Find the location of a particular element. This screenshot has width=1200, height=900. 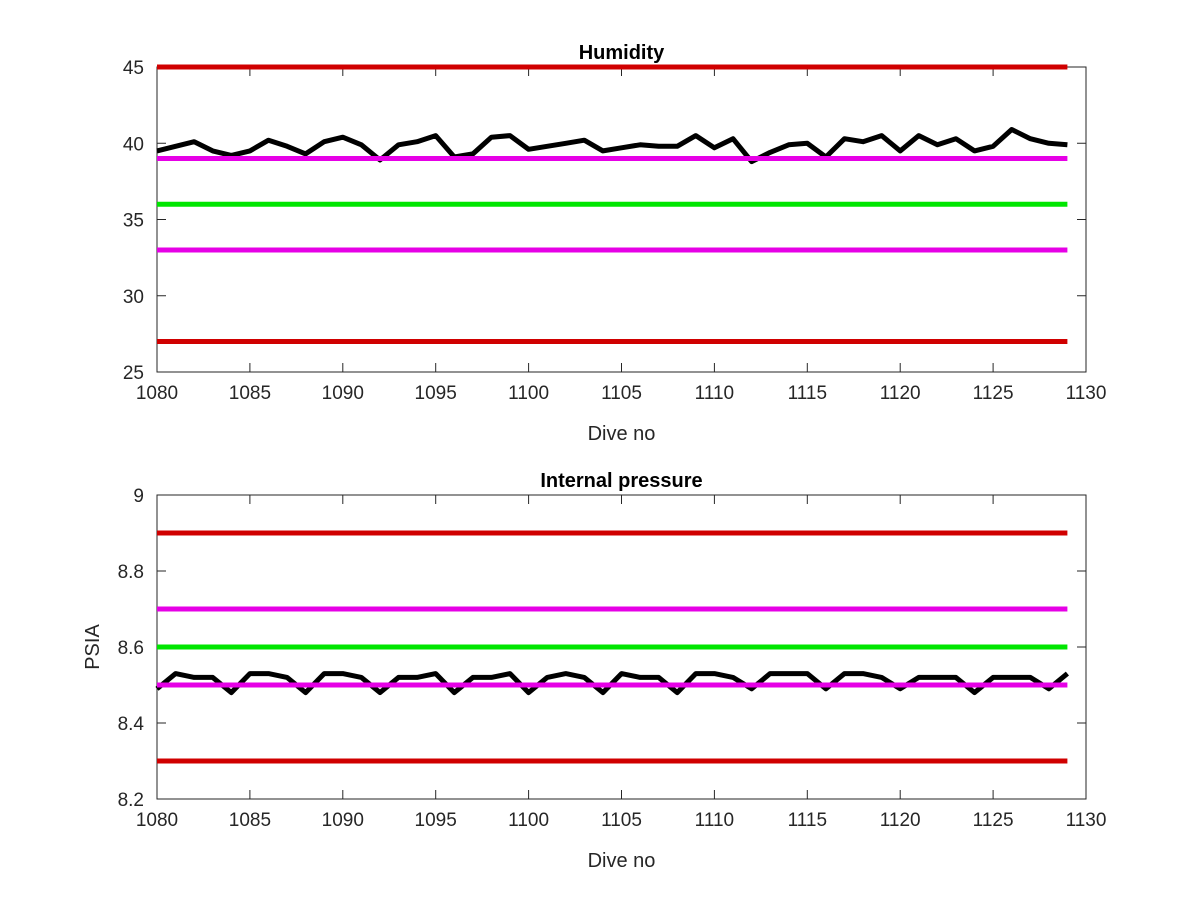

y-tick-label: 8.6 is located at coordinates (131, 648).